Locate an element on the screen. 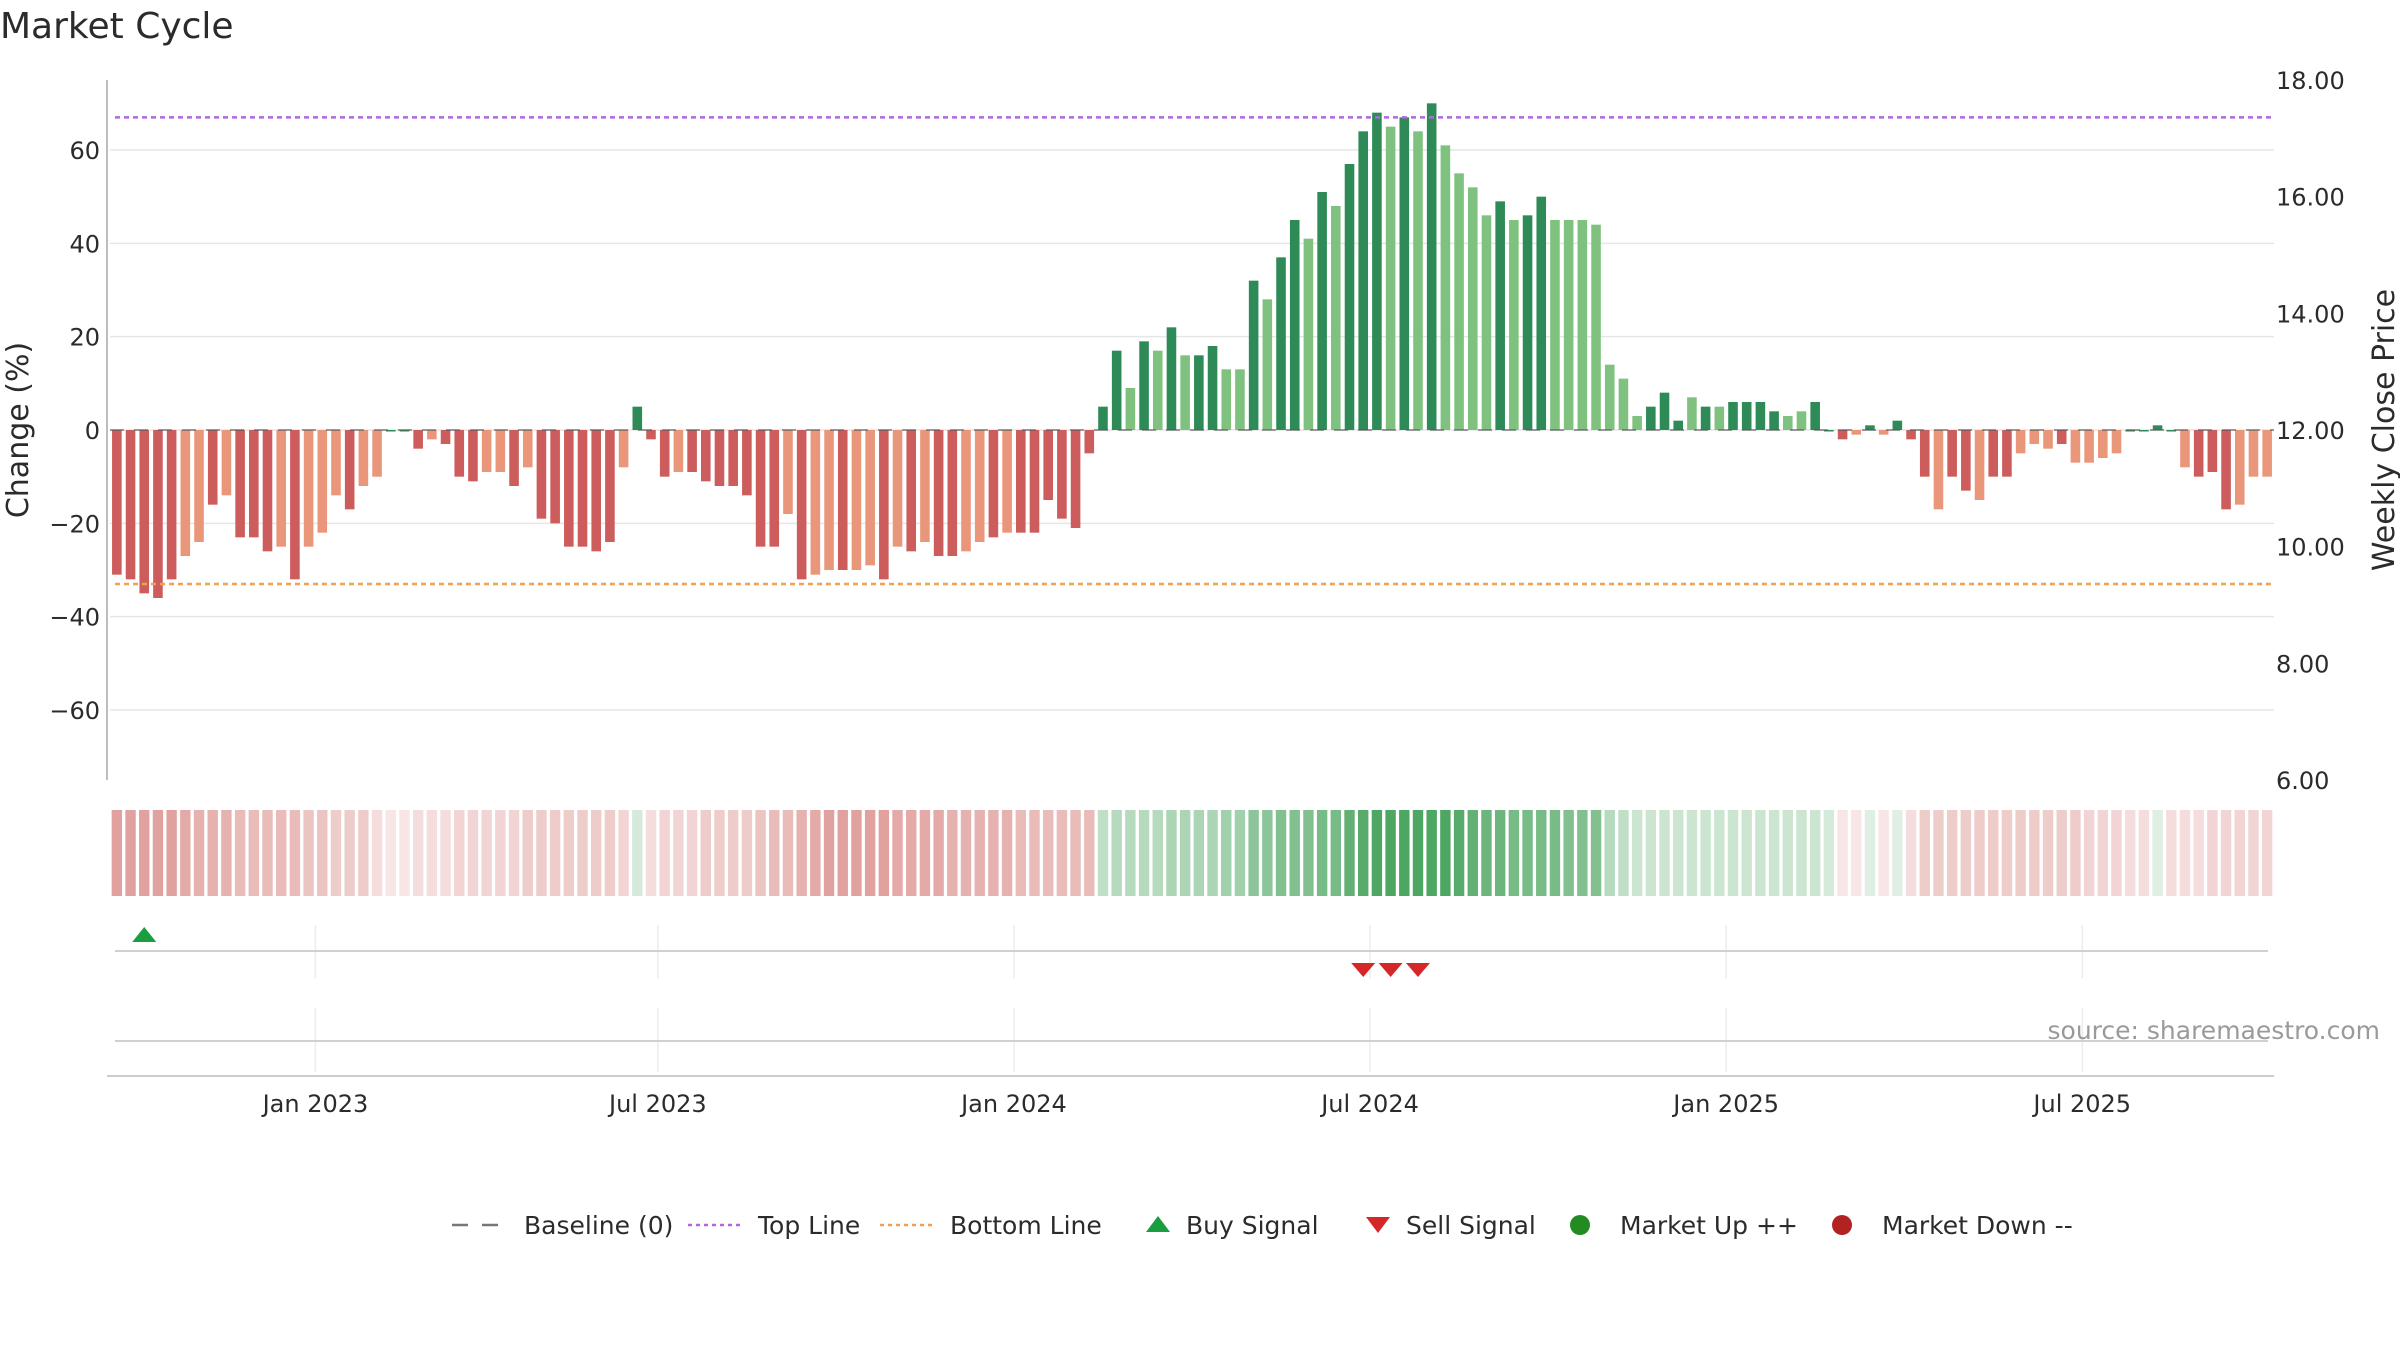 This screenshot has height=1350, width=2400. right-tick-label: 8.00 is located at coordinates (2302, 664).